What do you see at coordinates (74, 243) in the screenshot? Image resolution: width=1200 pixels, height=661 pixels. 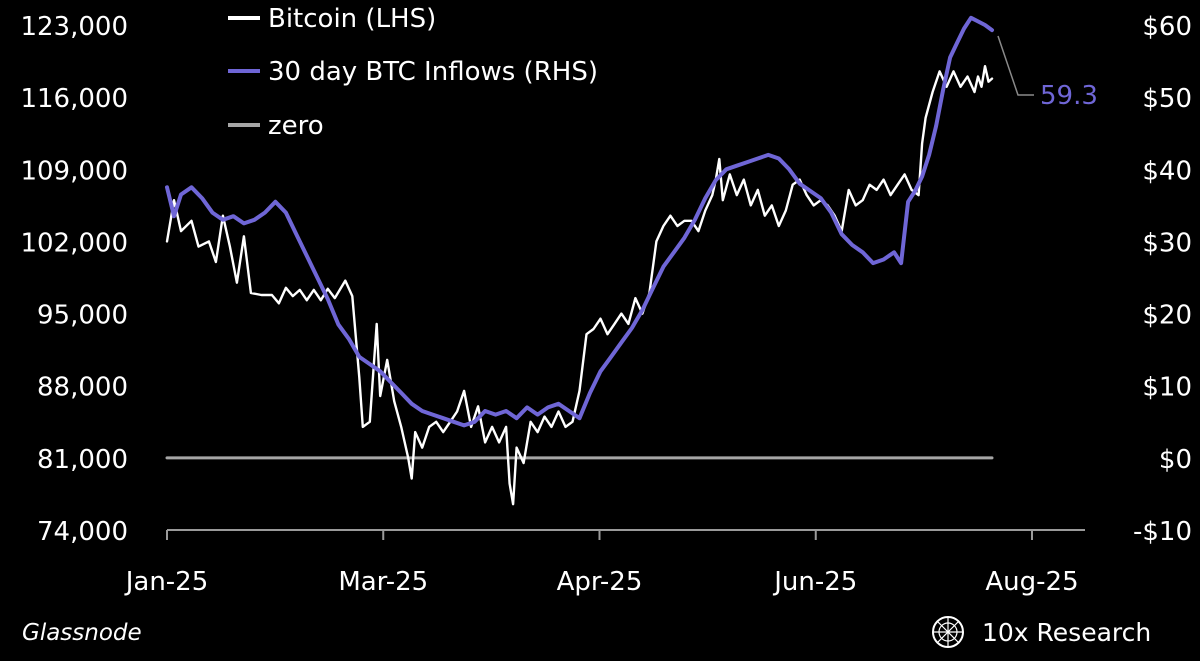 I see `y-left-tick-label: 102,000` at bounding box center [74, 243].